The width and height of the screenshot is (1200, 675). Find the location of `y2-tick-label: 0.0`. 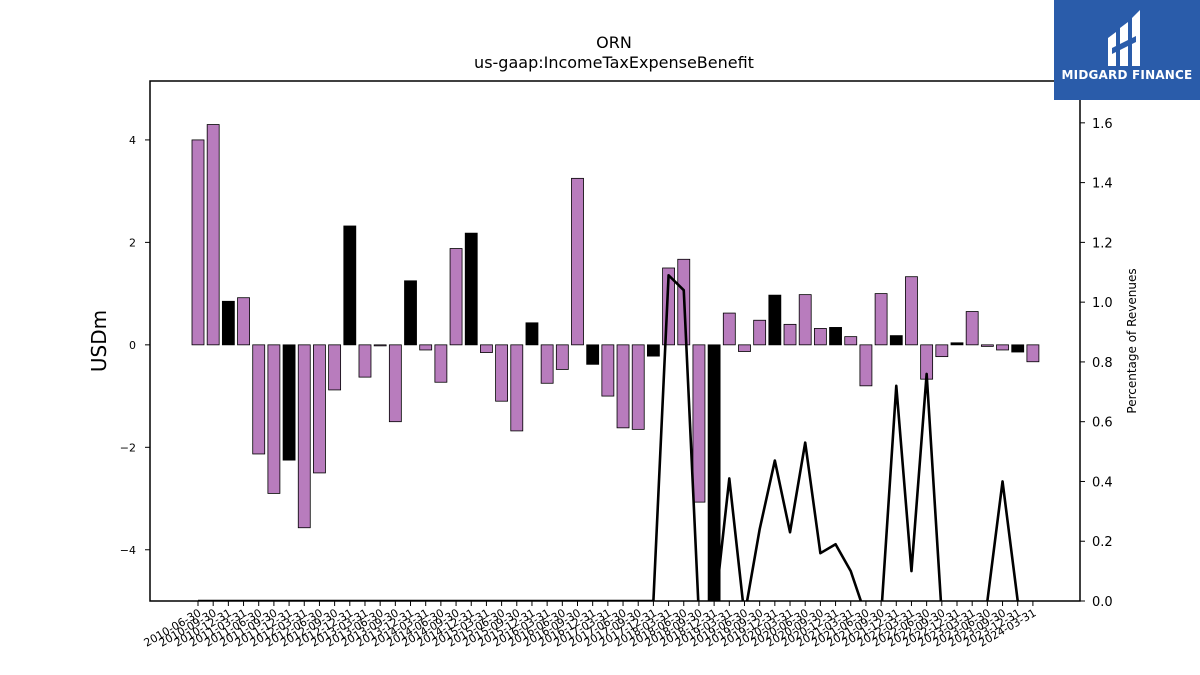

y2-tick-label: 0.0 is located at coordinates (1102, 602).